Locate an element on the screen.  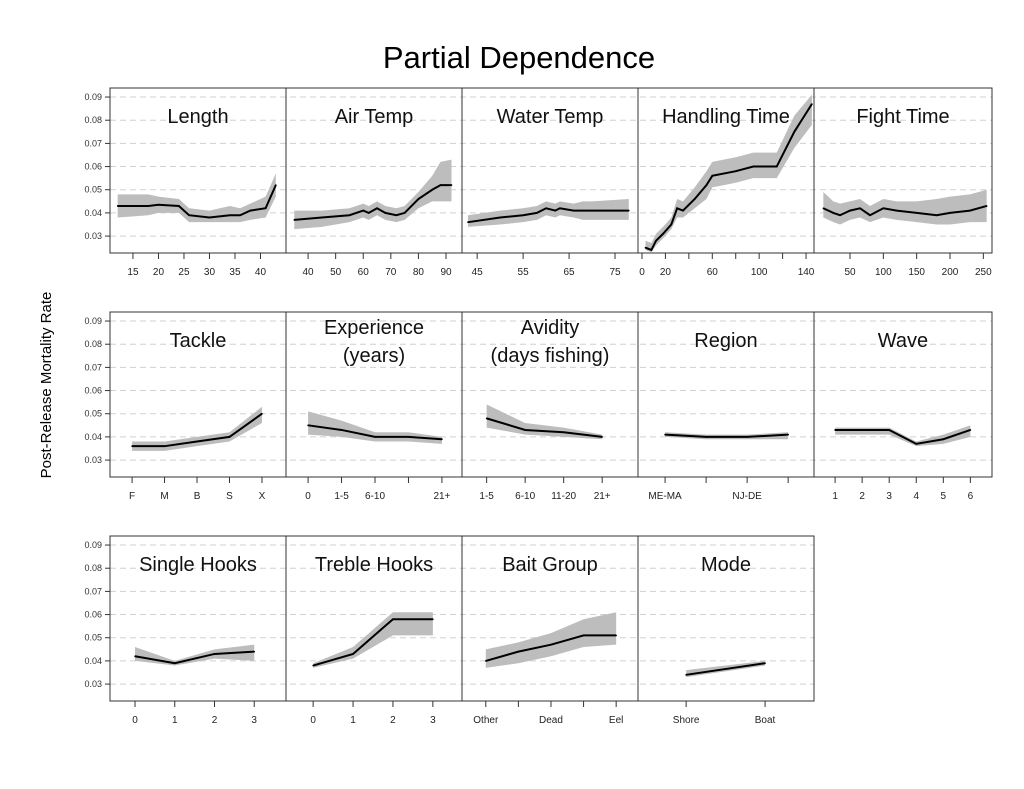
x-tick-label: NJ-DE is located at coordinates (747, 496).